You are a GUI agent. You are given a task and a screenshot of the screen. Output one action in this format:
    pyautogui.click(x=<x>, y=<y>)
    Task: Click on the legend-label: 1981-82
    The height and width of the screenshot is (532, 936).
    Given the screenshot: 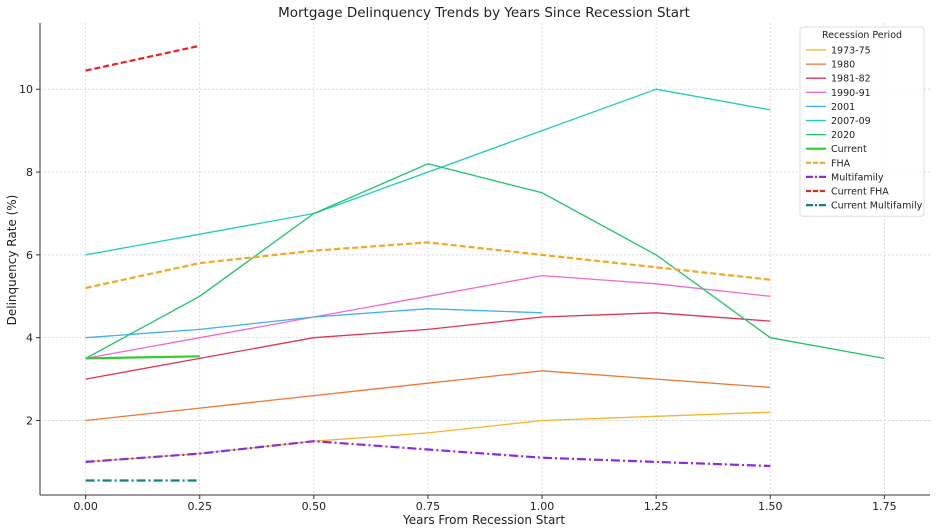 What is the action you would take?
    pyautogui.click(x=851, y=79)
    